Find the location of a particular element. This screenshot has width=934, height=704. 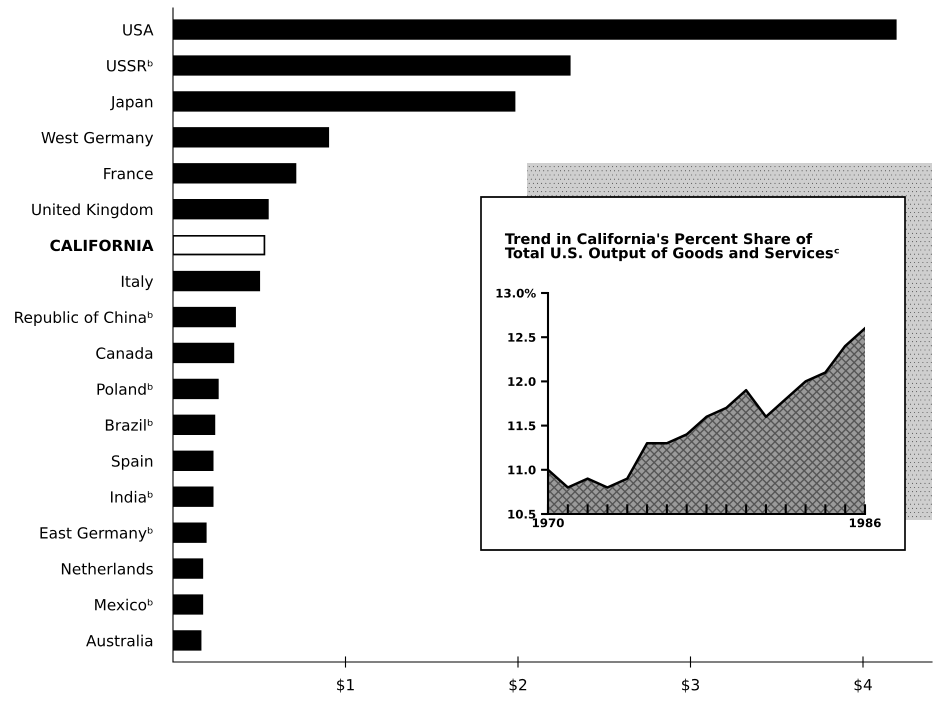

x-tick-label: $3 is located at coordinates (690, 685).